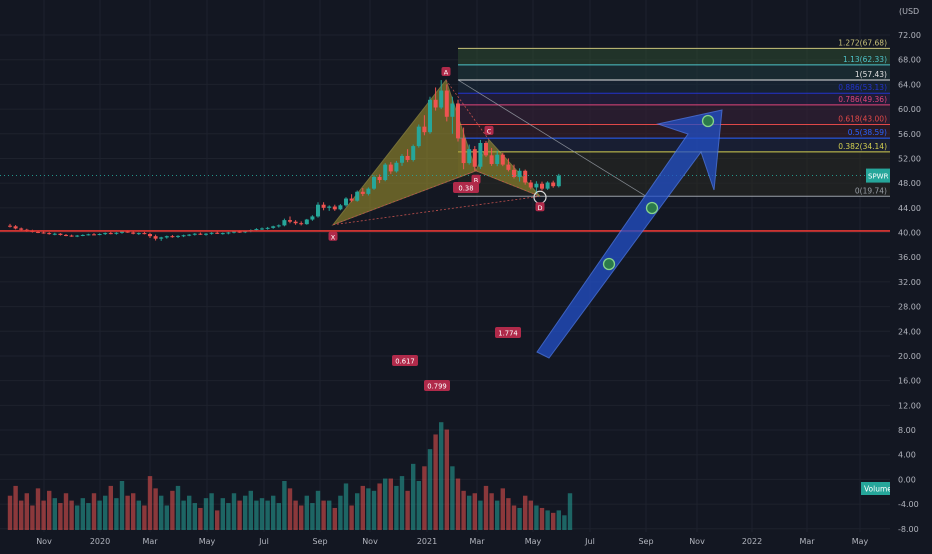  What do you see at coordinates (100, 541) in the screenshot?
I see `time-tick-label: 2020` at bounding box center [100, 541].